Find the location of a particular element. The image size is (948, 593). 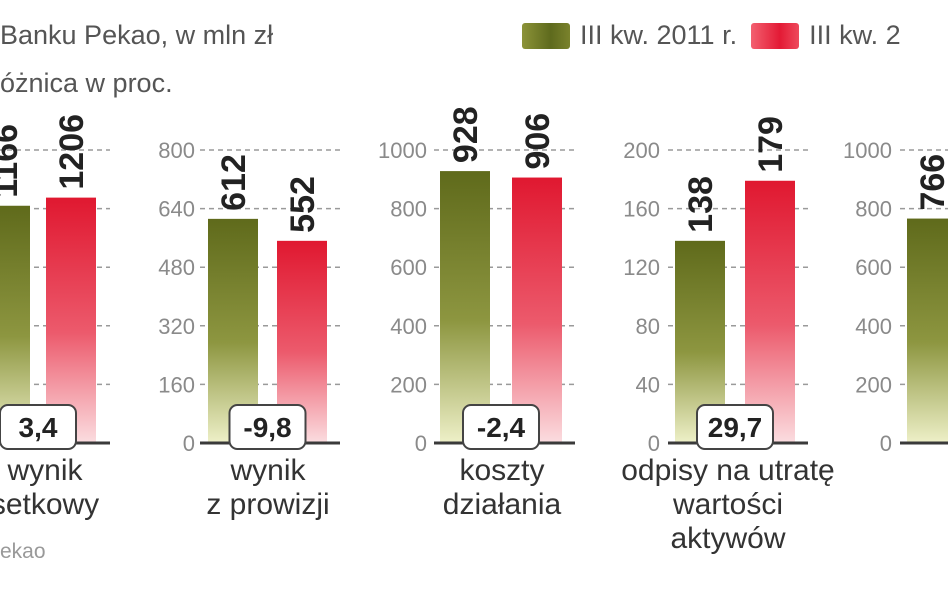

y-tick-label: 640 is located at coordinates (176, 209).